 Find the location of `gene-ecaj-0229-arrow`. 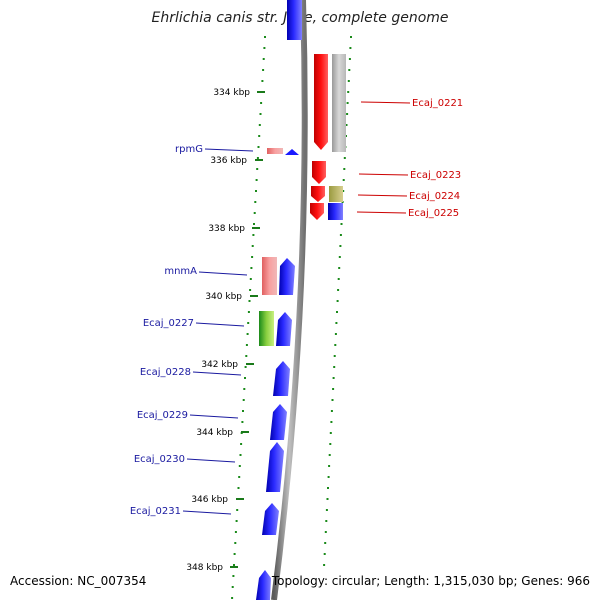

gene-ecaj-0229-arrow is located at coordinates (278, 422).